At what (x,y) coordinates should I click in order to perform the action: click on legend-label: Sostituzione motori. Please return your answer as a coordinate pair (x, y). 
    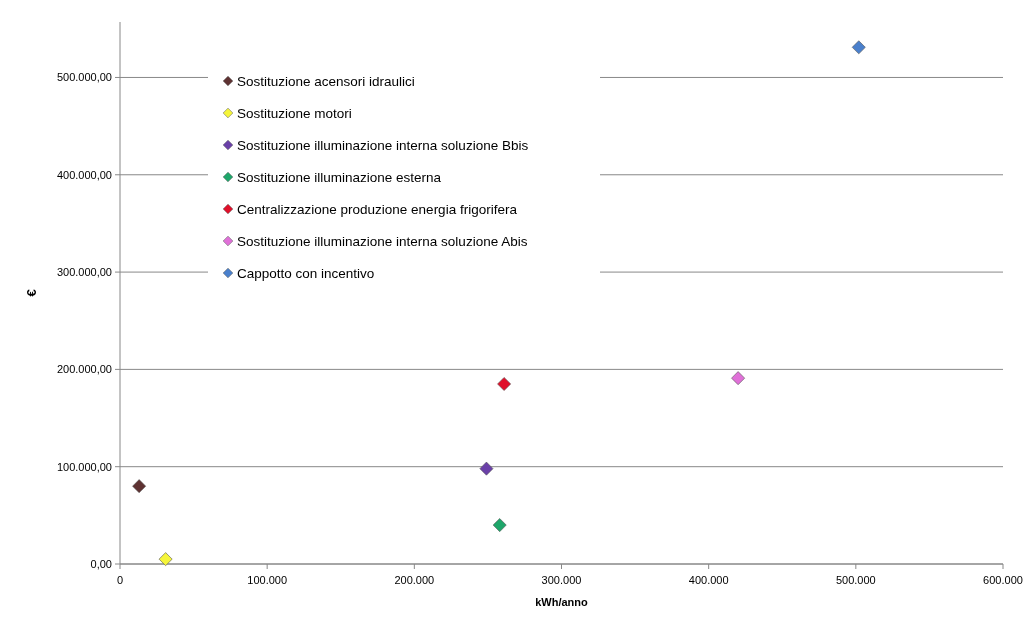
    Looking at the image, I should click on (294, 113).